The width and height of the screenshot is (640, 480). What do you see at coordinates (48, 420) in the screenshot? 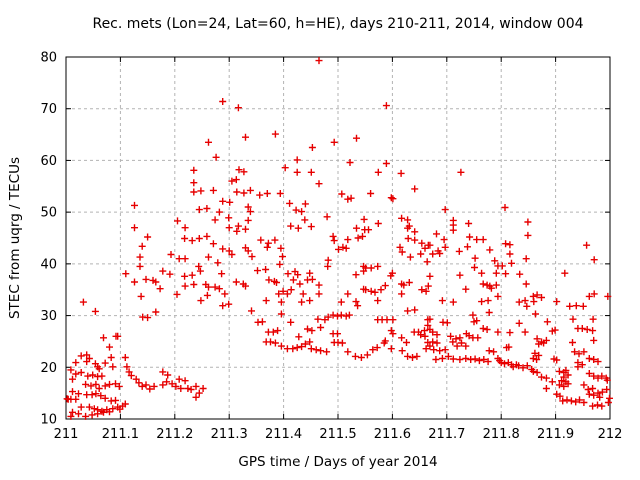
I see `y-tick-label: 10` at bounding box center [48, 420].